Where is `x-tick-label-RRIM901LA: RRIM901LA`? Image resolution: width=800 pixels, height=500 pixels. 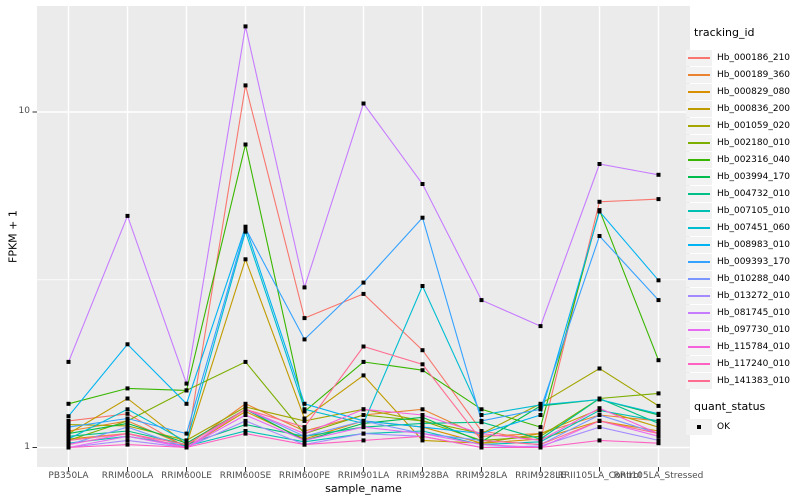
x-tick-label-RRIM901LA: RRIM901LA is located at coordinates (363, 476).